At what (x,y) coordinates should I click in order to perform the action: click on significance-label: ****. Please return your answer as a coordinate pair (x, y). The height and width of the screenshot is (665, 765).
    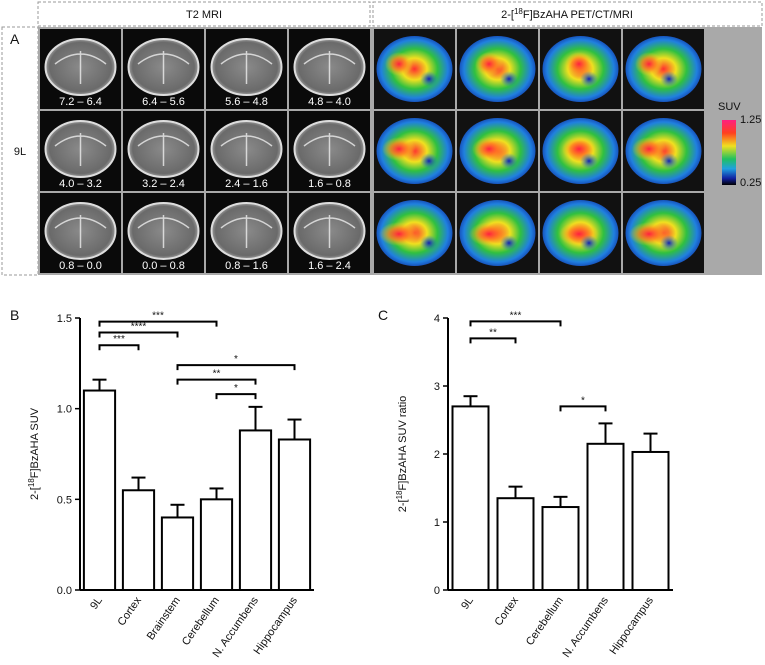
    Looking at the image, I should click on (139, 327).